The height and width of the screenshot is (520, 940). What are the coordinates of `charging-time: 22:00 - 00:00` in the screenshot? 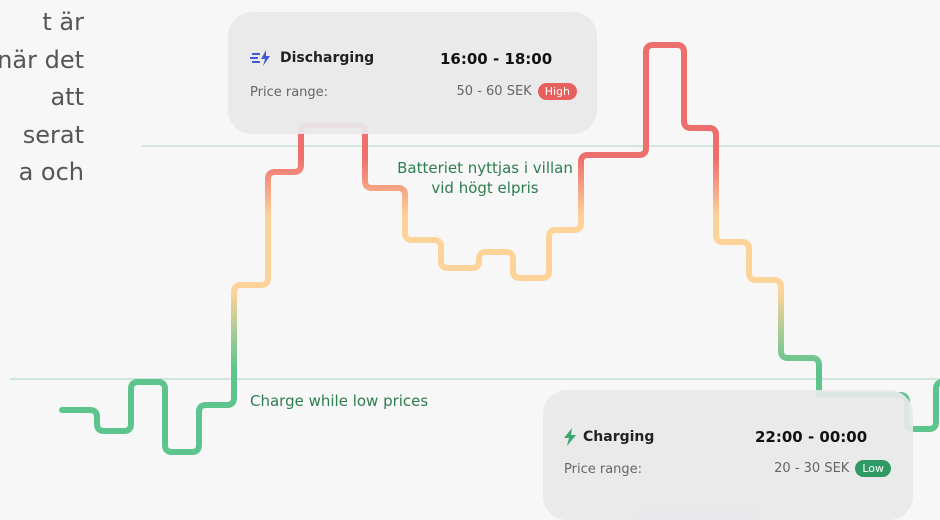 It's located at (811, 437).